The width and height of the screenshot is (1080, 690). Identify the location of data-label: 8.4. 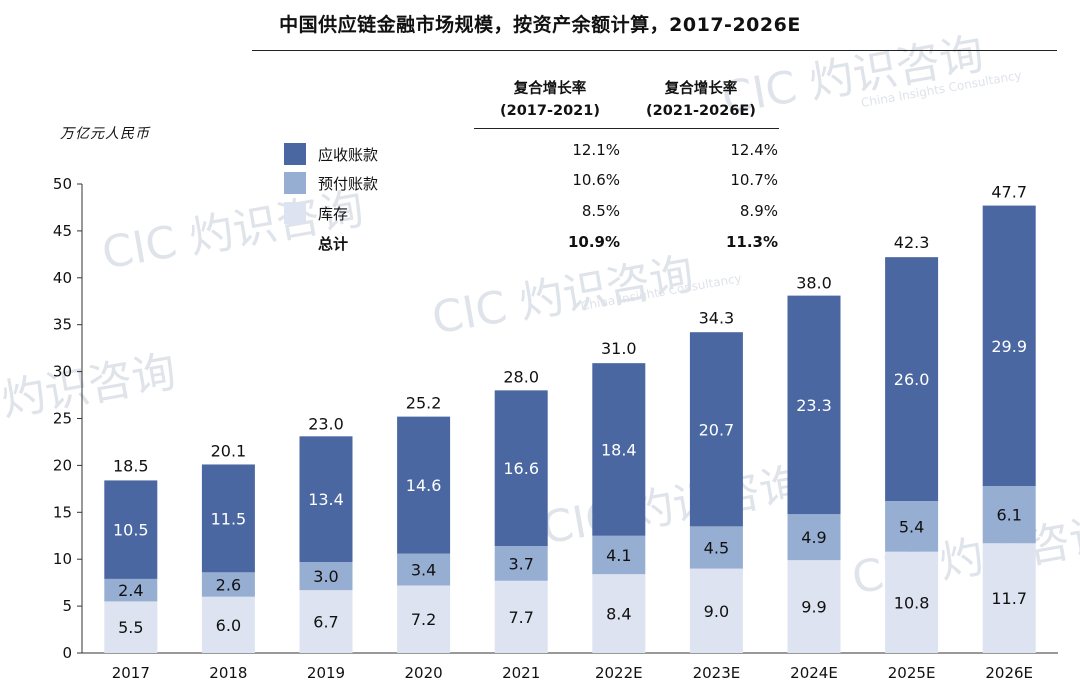
(618, 614).